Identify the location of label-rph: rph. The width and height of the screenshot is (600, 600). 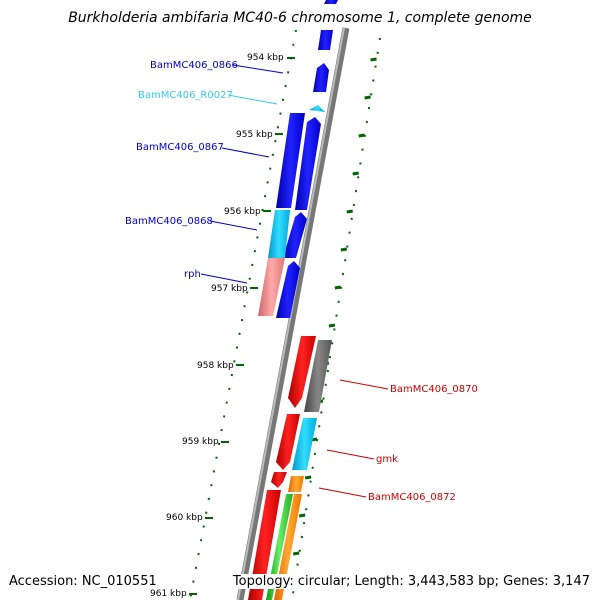
(192, 274).